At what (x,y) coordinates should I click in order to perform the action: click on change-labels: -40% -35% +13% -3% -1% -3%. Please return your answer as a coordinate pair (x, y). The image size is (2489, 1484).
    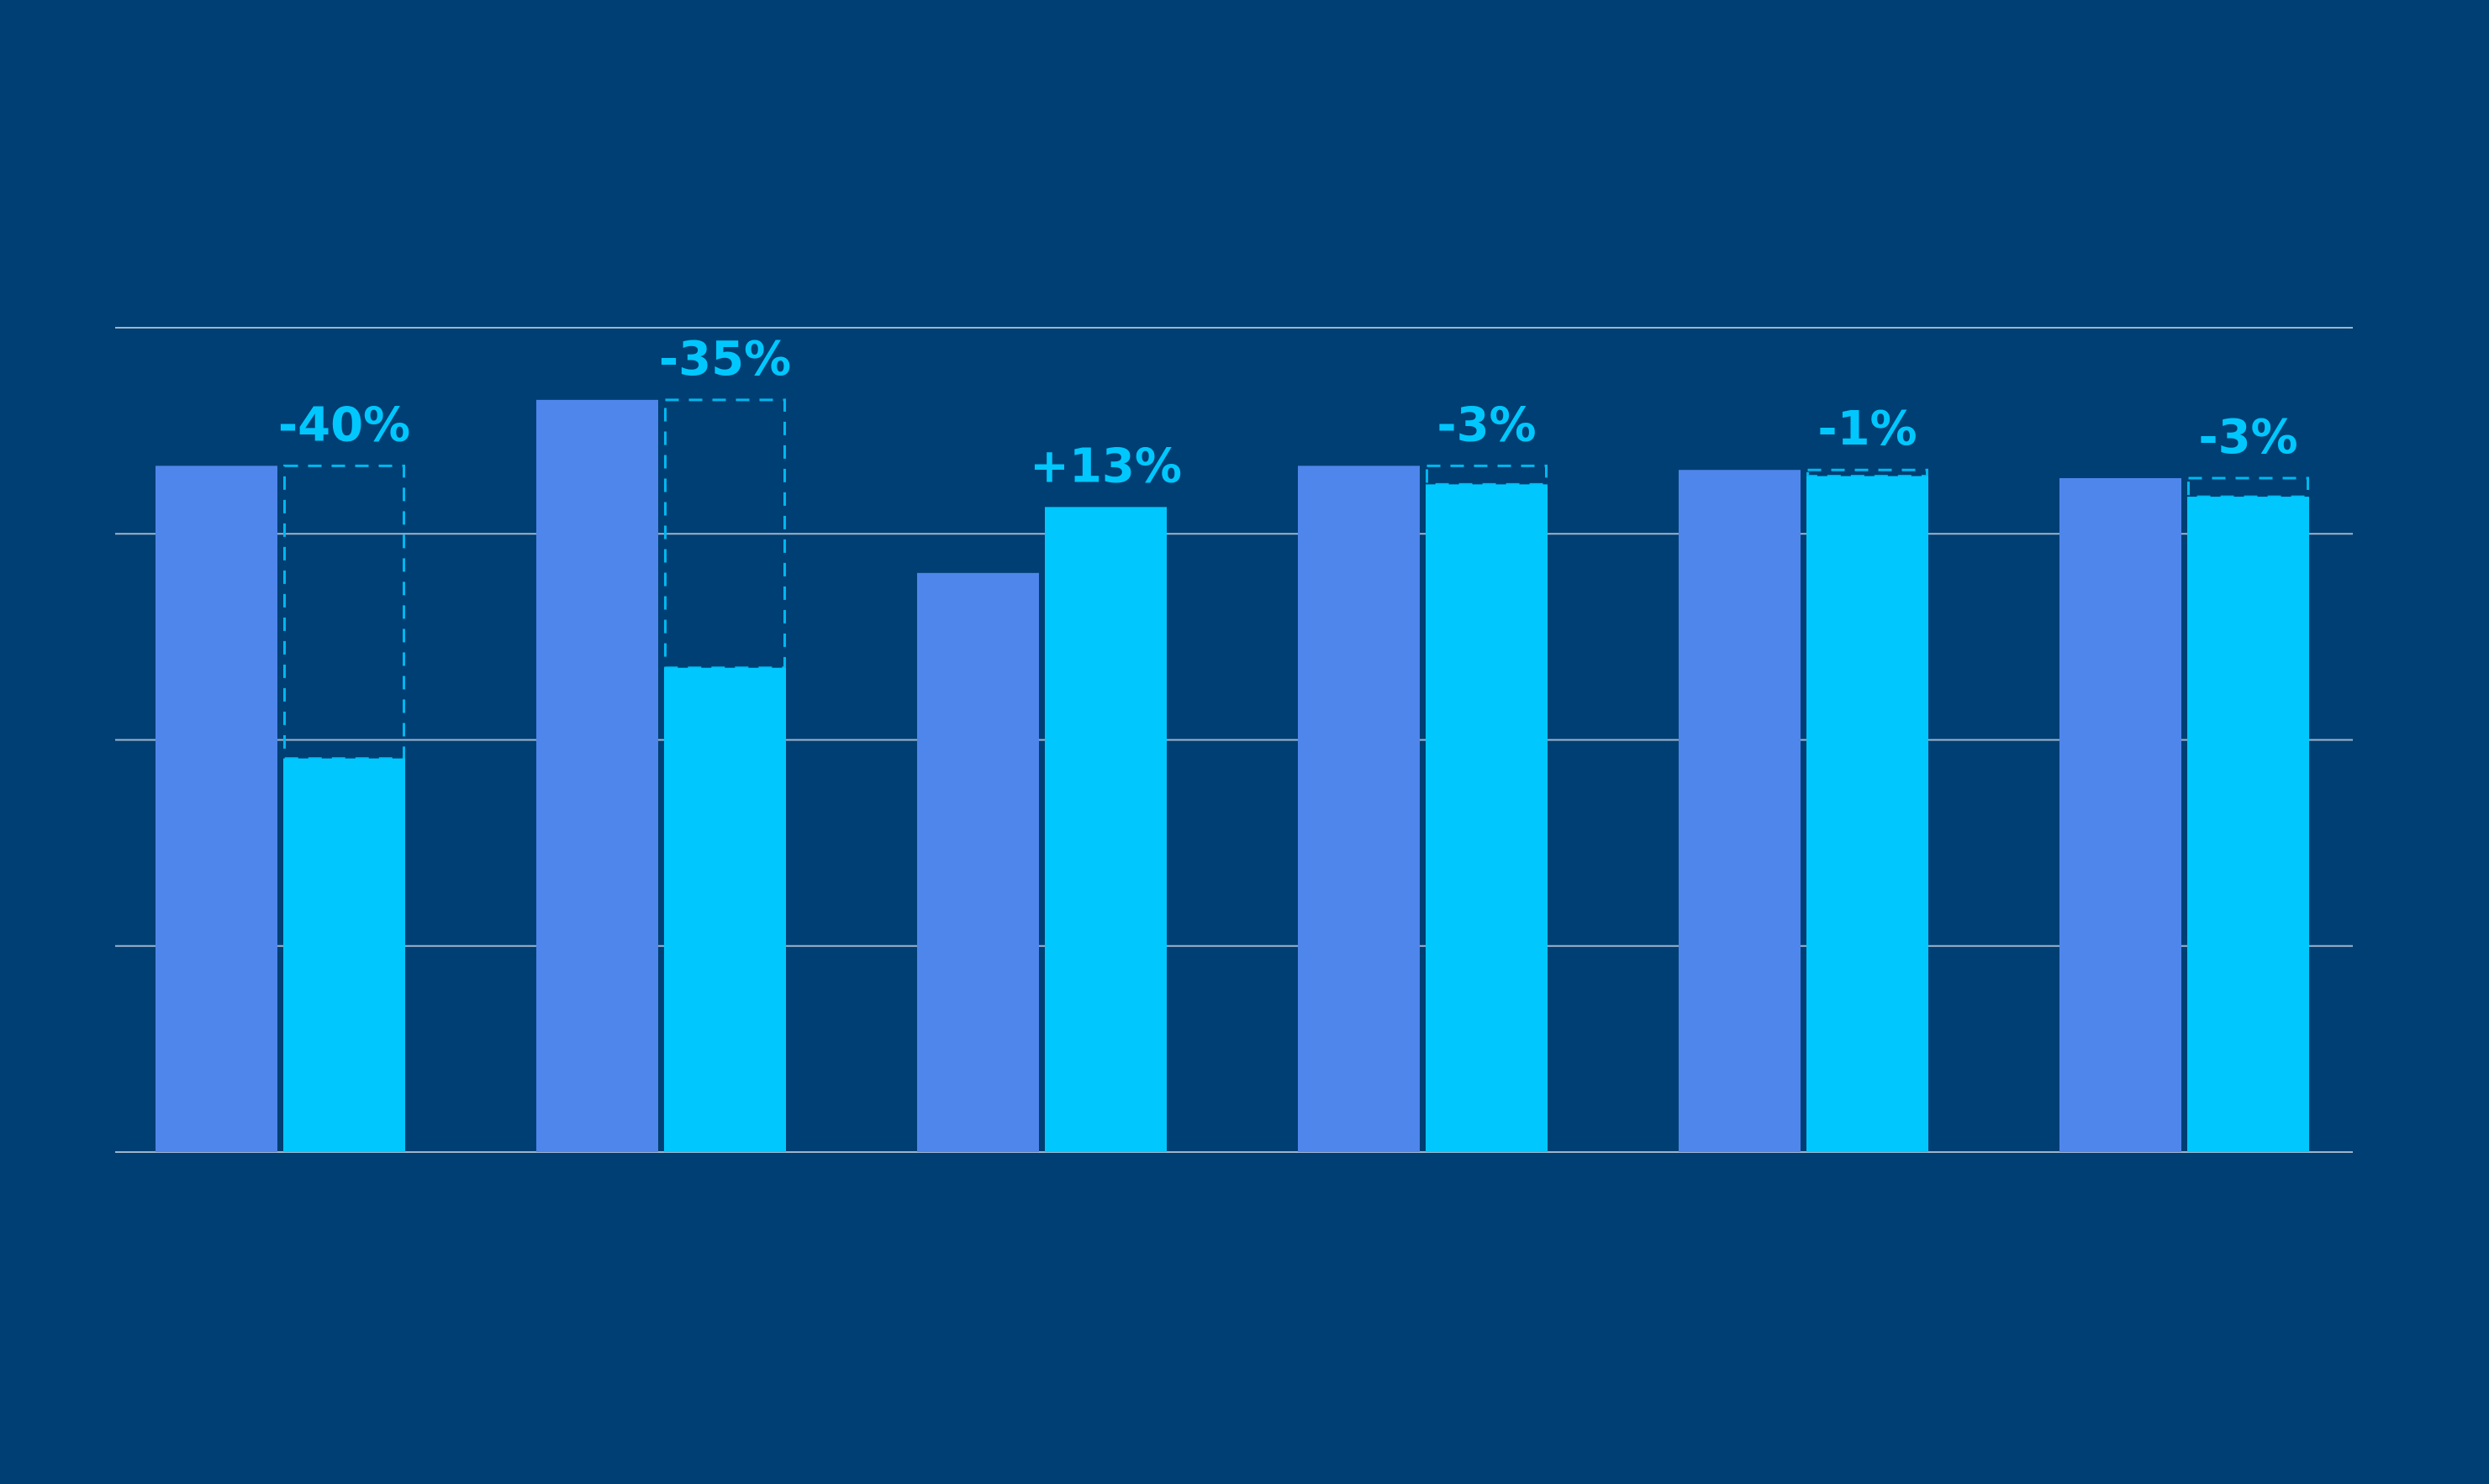
    Looking at the image, I should click on (1288, 413).